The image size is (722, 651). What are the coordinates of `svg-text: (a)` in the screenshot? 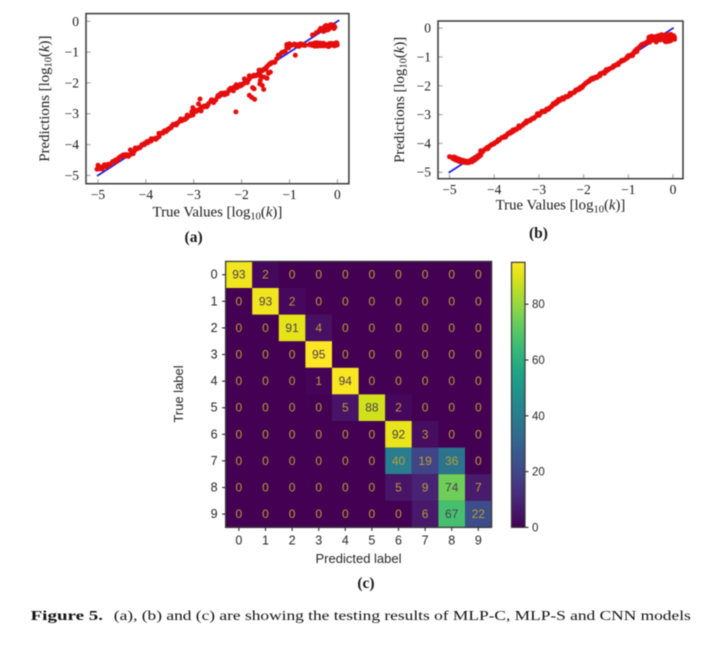 It's located at (194, 237).